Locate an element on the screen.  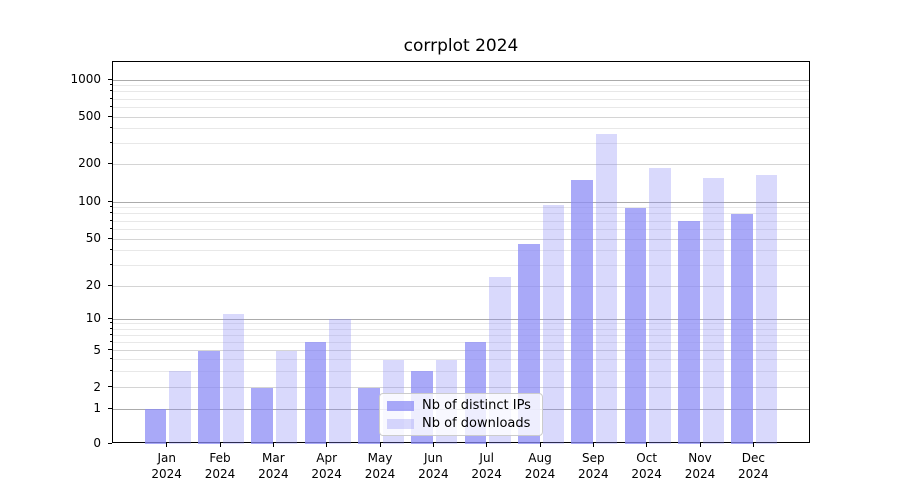
x-tick-label: May 2024 is located at coordinates (380, 466).